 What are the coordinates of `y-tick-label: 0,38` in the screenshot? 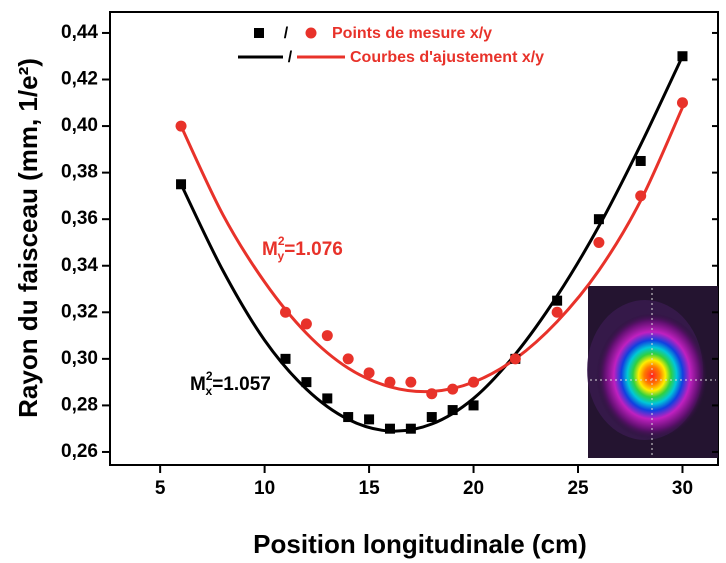 It's located at (79, 172).